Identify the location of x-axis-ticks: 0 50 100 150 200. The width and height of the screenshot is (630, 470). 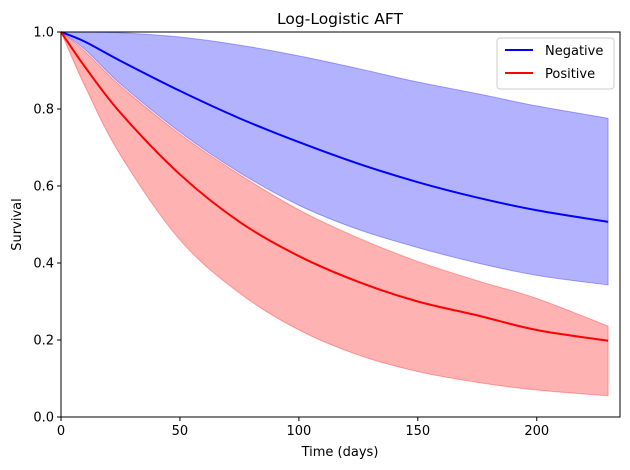
(303, 428).